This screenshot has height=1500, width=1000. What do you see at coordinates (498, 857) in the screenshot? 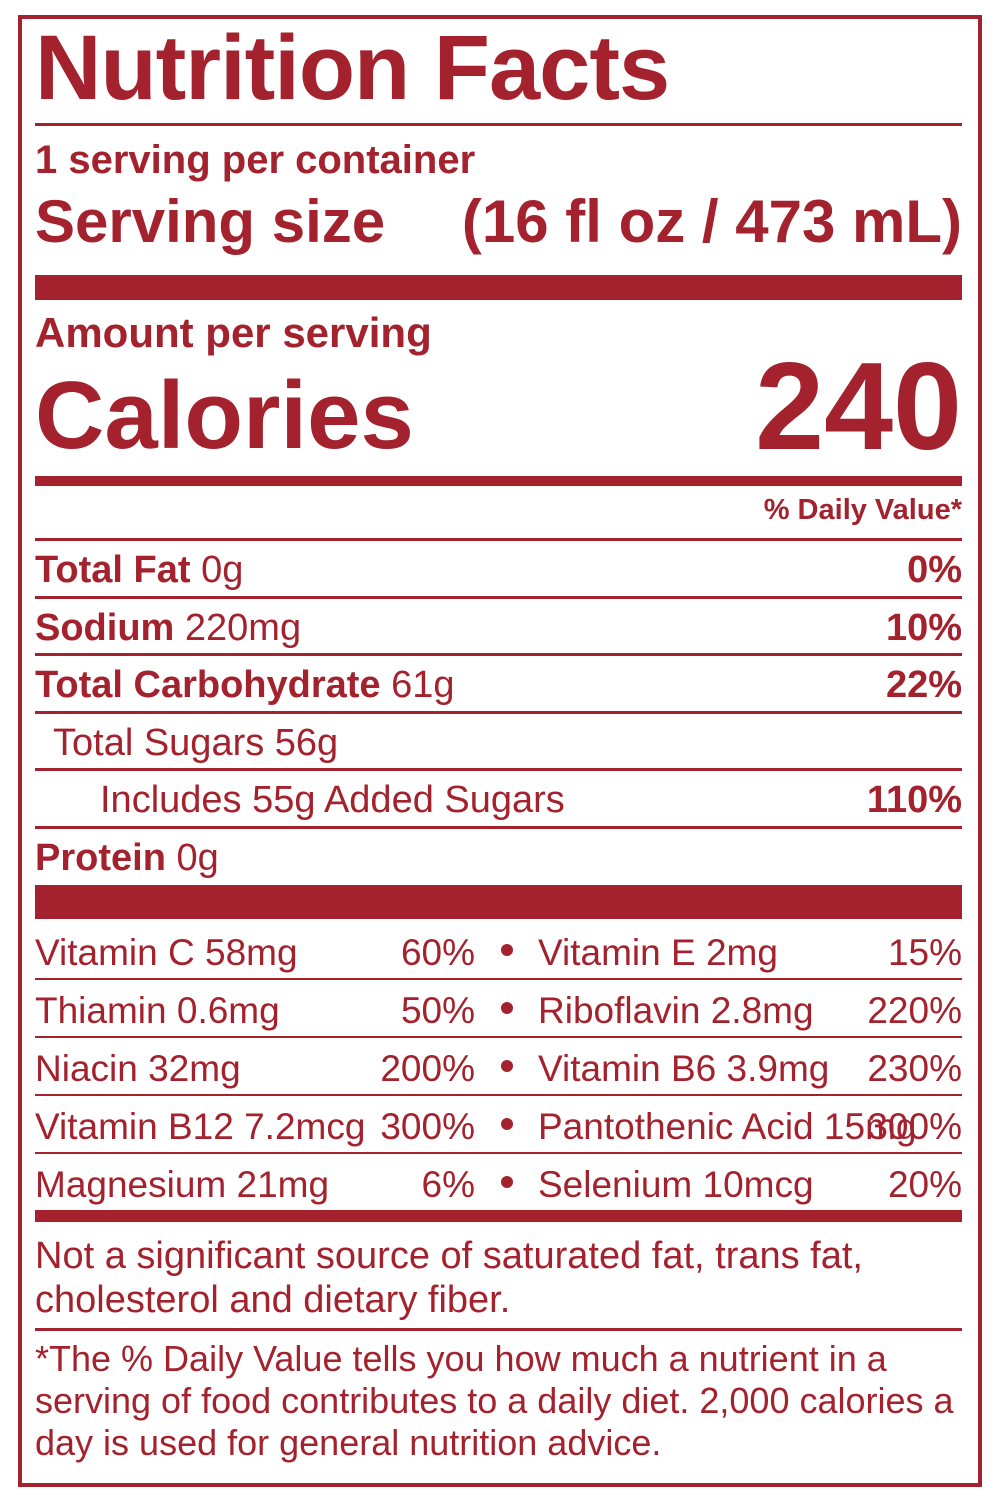
I see `nutrient-row: Protein 0g` at bounding box center [498, 857].